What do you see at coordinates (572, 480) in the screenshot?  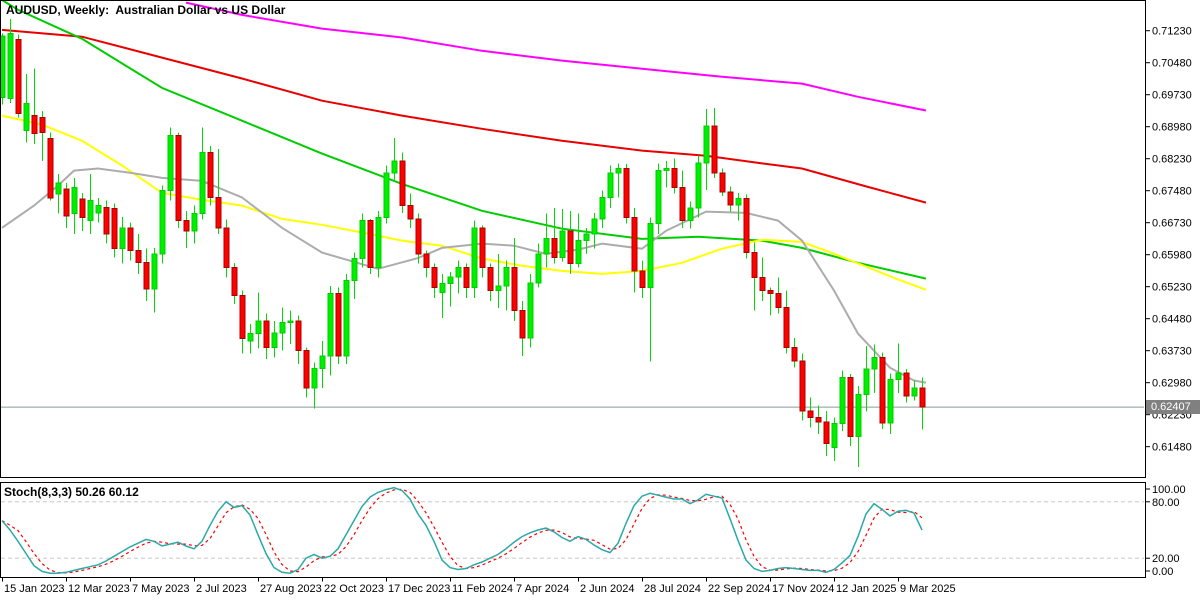 I see `panel-divider` at bounding box center [572, 480].